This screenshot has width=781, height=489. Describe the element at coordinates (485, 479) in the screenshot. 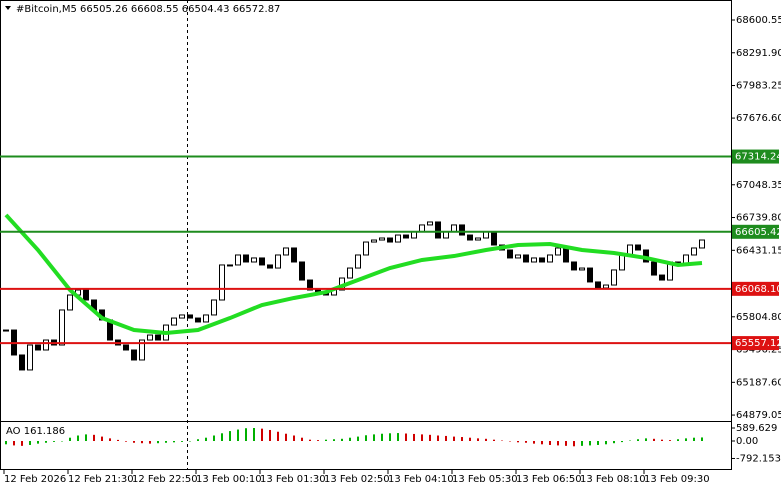

I see `x-tick-label: 13 Feb 05:30` at that location.